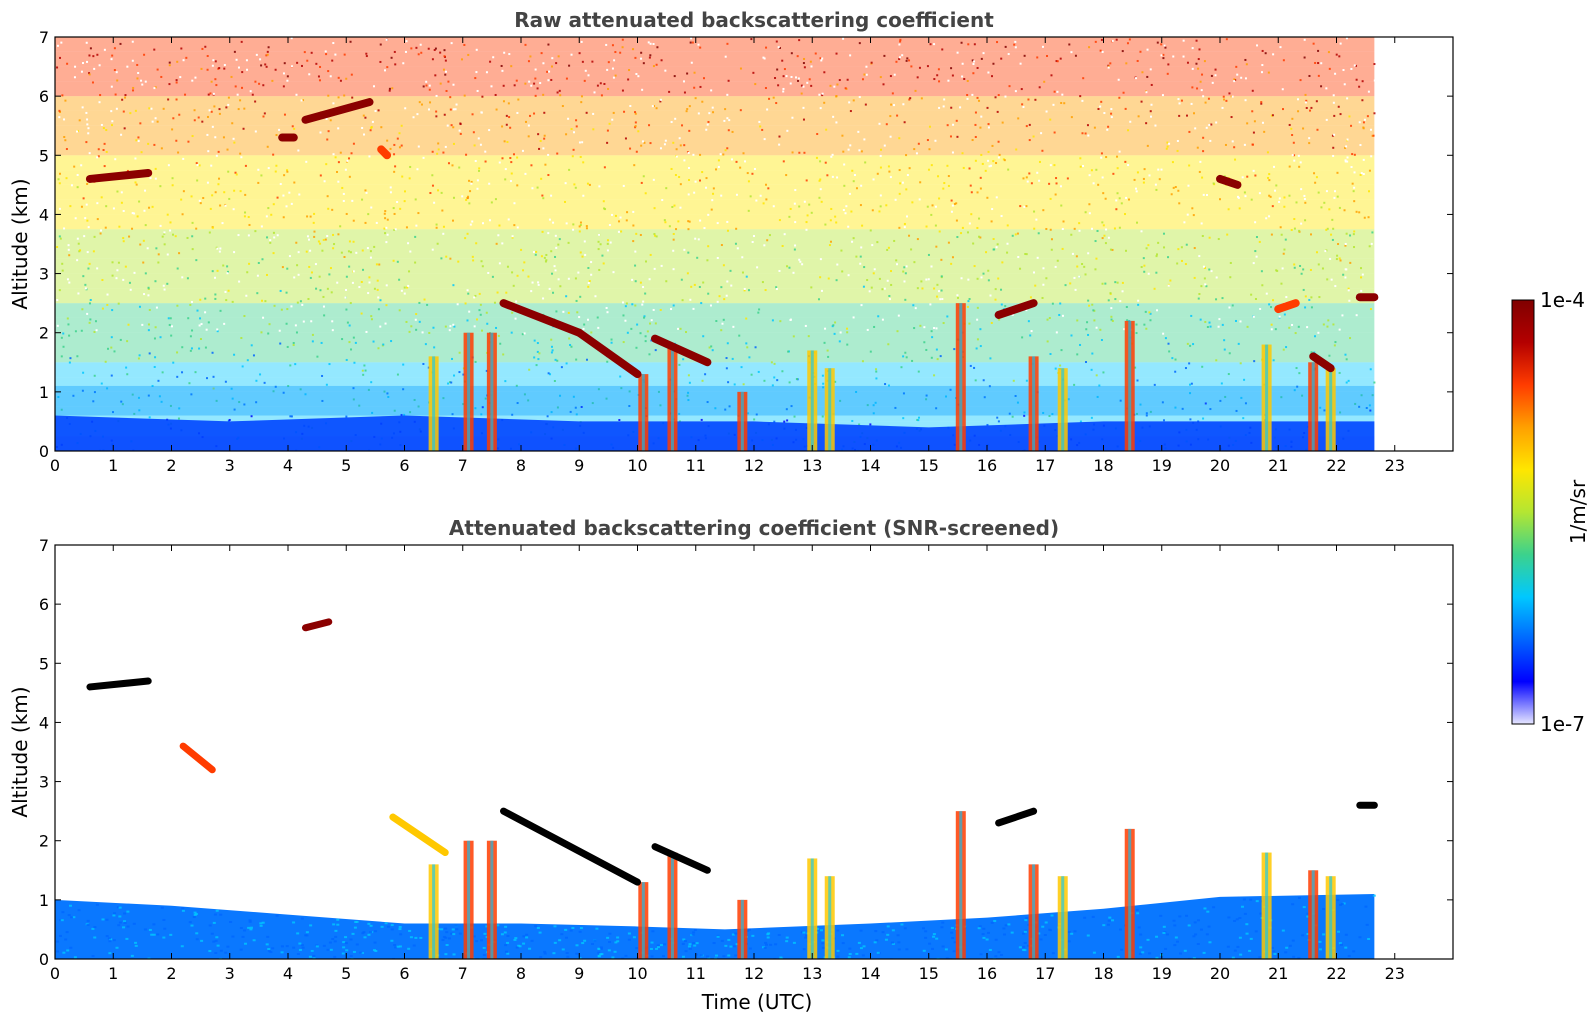 The image size is (1595, 1020). What do you see at coordinates (672, 397) in the screenshot?
I see `precipitation-streak` at bounding box center [672, 397].